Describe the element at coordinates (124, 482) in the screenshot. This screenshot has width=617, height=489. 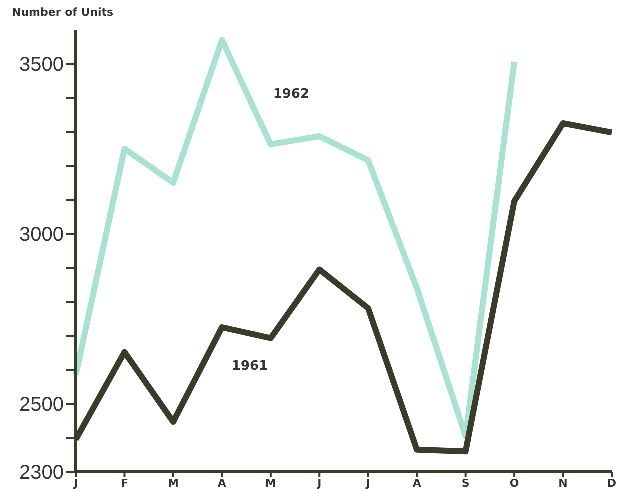
I see `x-tick-label: F` at that location.